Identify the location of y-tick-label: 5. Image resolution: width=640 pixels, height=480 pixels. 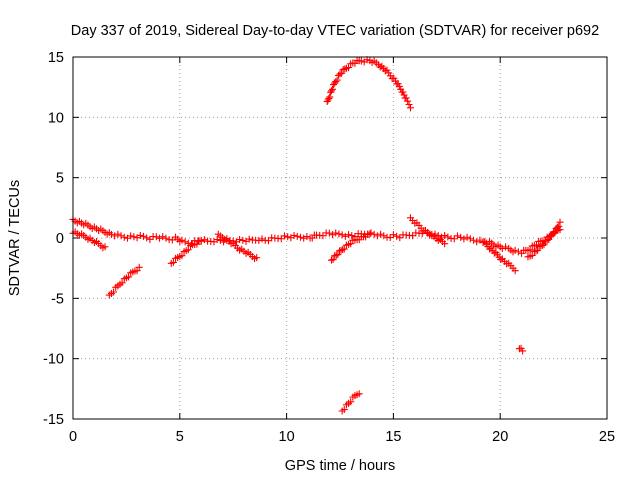
(60, 179).